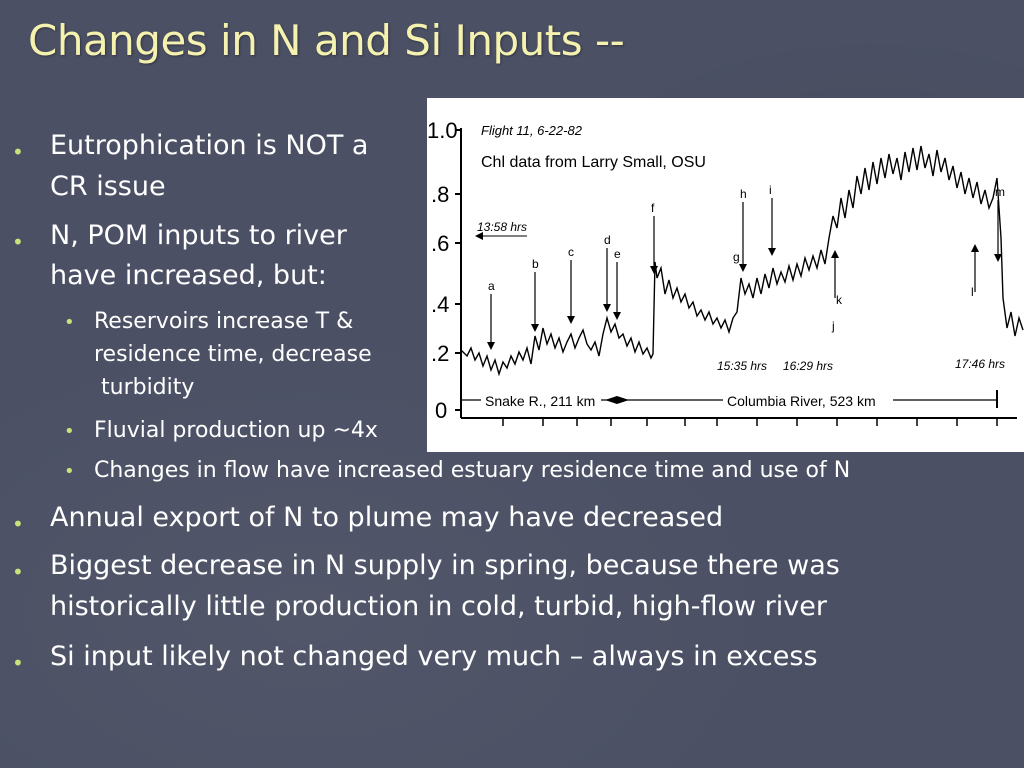 The image size is (1024, 768). I want to click on time-label: 15:35 hrs, so click(742, 366).